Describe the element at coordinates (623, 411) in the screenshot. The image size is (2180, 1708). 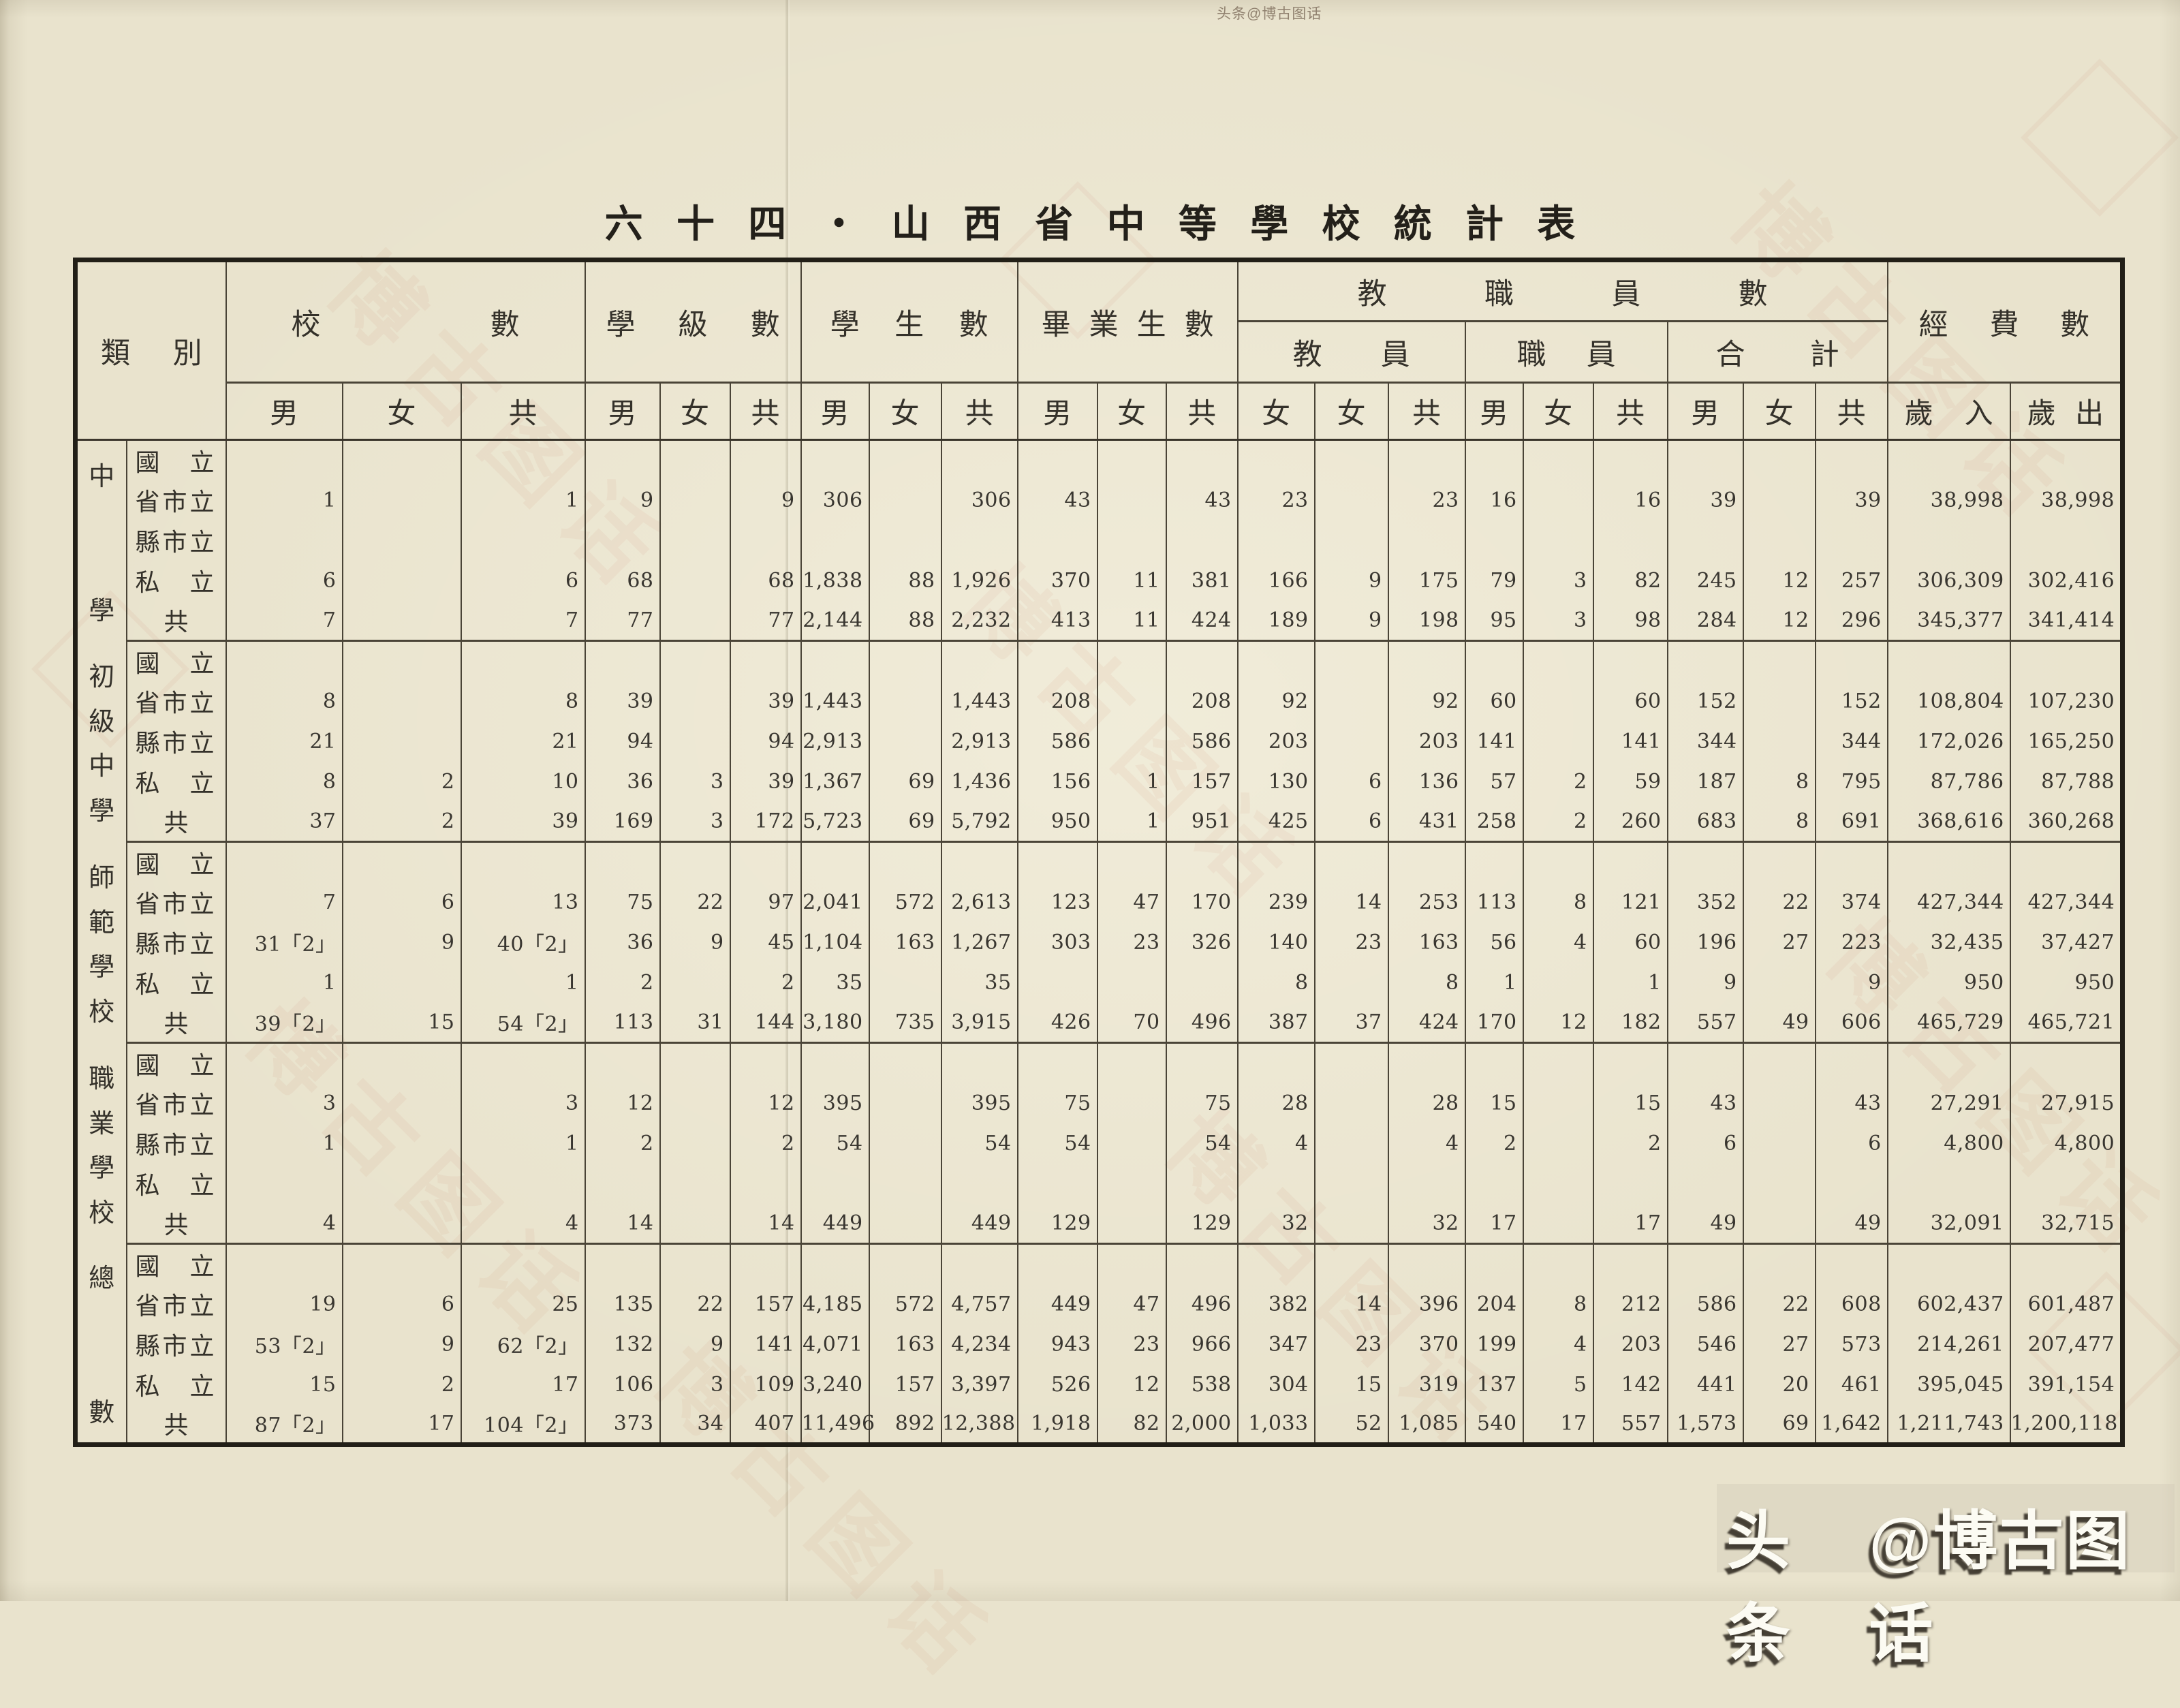
I see `subcol-male: 男` at that location.